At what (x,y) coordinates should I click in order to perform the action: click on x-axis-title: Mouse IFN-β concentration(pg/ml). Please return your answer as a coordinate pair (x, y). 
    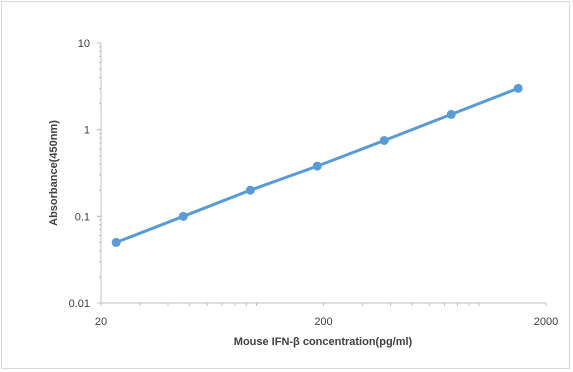
    Looking at the image, I should click on (323, 342).